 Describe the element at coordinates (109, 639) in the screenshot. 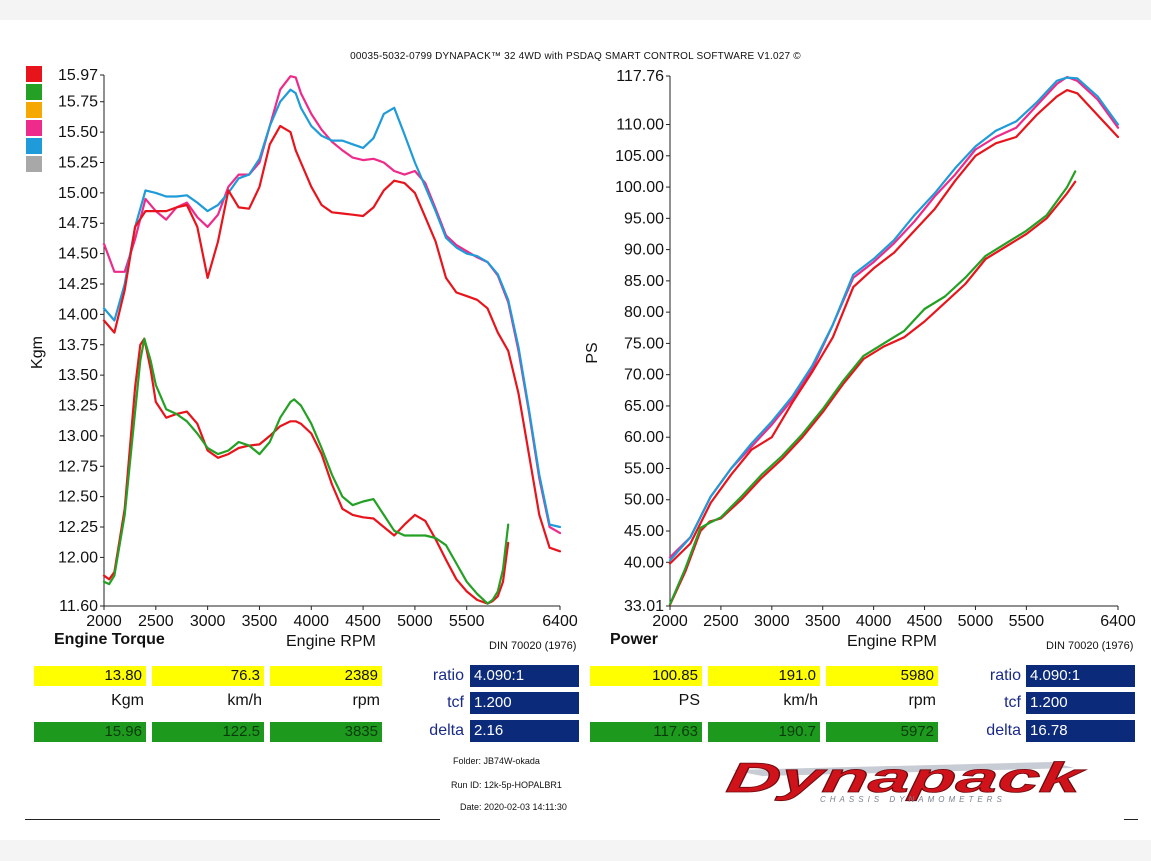

I see `torque-panel-title: Engine Torque` at that location.